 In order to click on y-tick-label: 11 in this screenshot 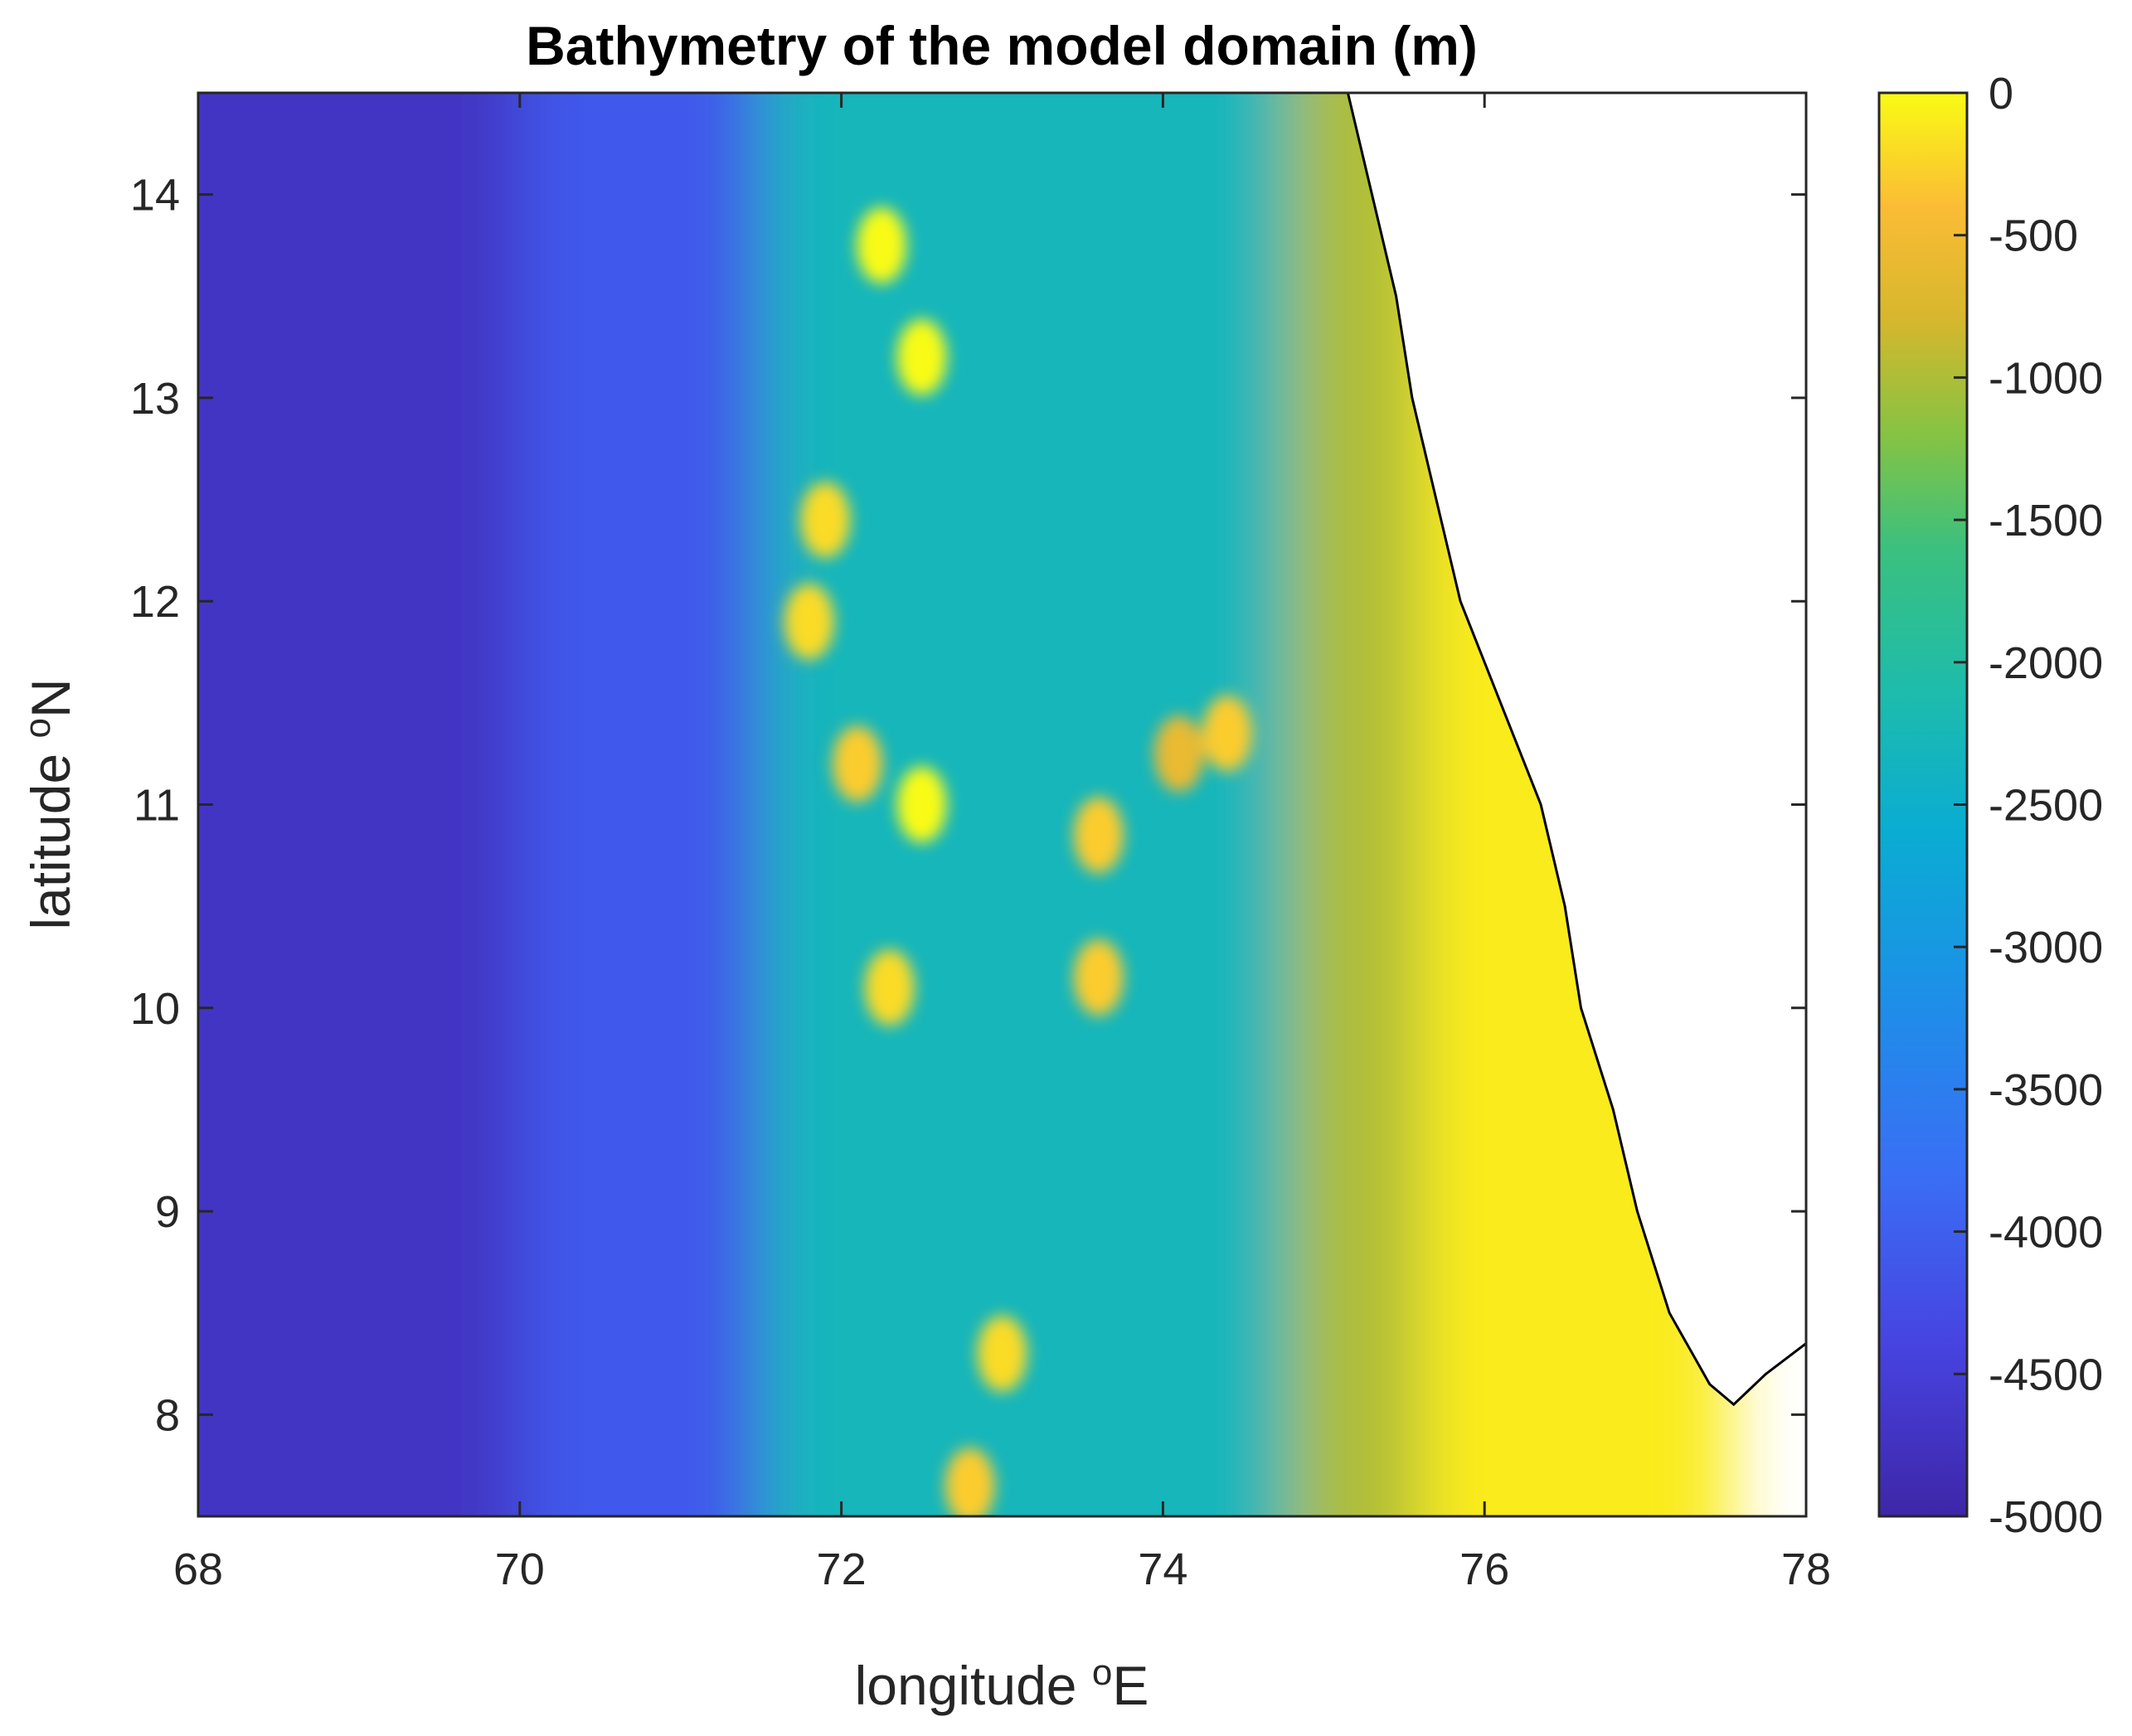, I will do `click(157, 806)`.